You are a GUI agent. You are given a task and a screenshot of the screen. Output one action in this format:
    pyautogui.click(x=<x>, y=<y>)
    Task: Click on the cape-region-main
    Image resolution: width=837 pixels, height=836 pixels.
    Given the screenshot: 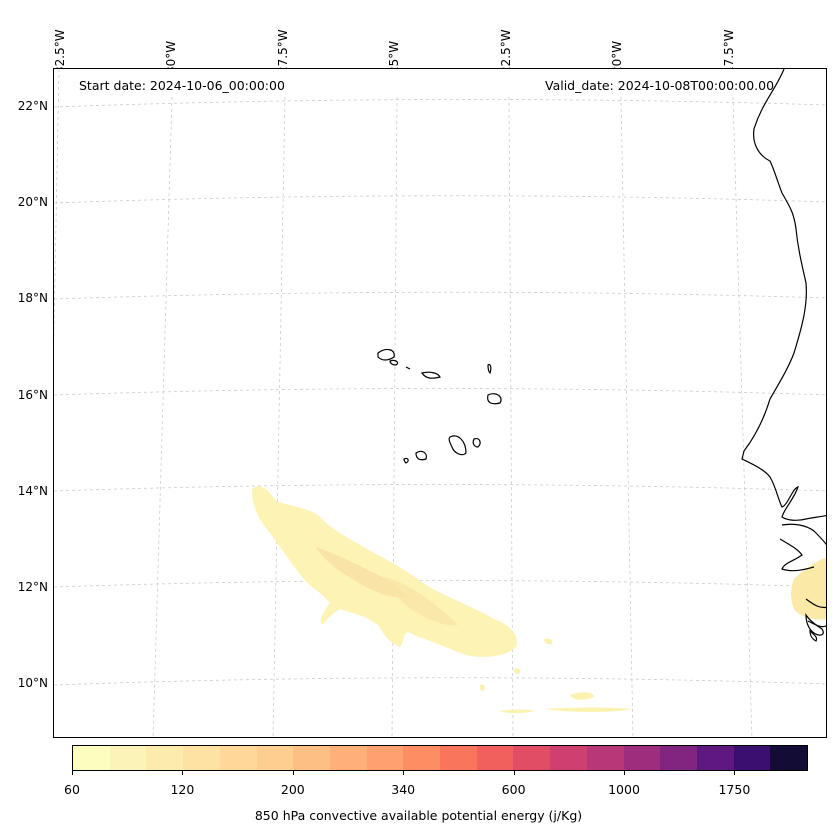 What is the action you would take?
    pyautogui.click(x=384, y=571)
    